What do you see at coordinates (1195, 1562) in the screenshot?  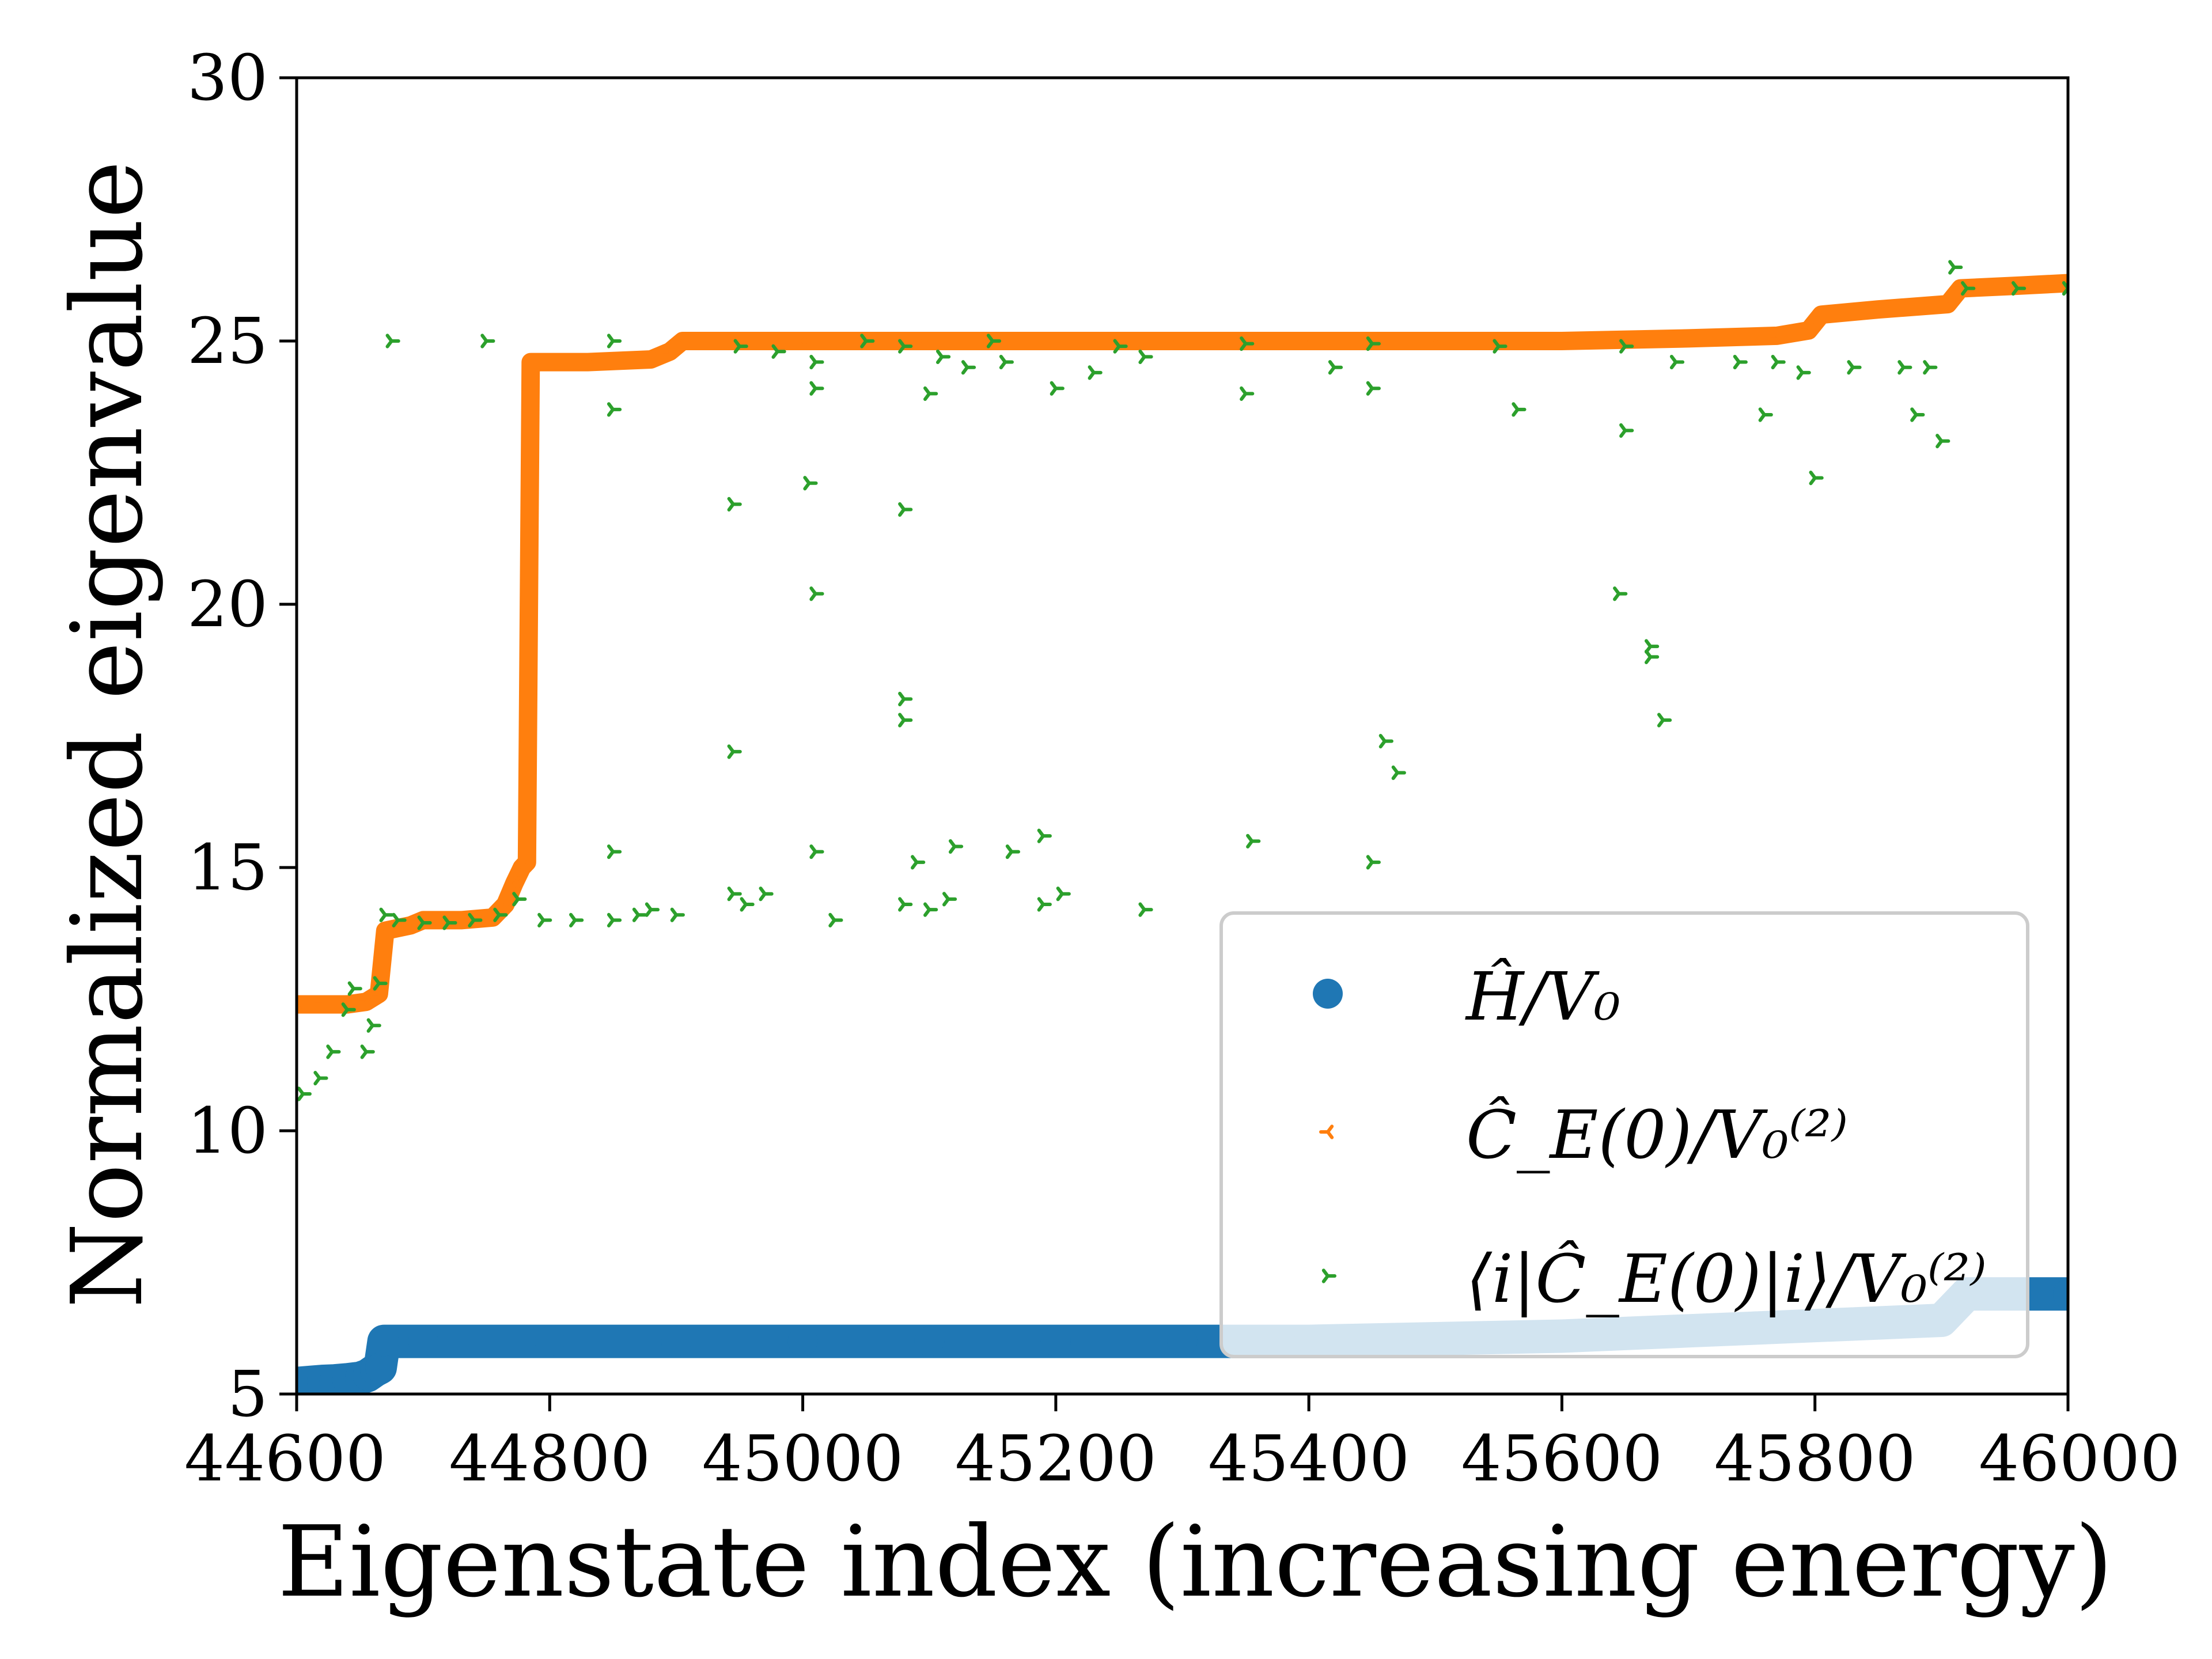 I see `x-axis-title: Eigenstate index (increasing energy)` at bounding box center [1195, 1562].